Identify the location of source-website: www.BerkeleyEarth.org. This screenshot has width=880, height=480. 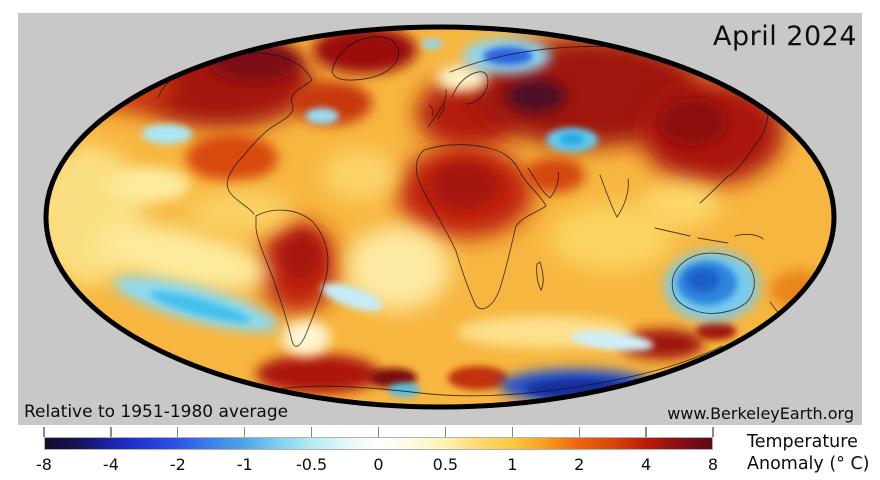
(760, 413).